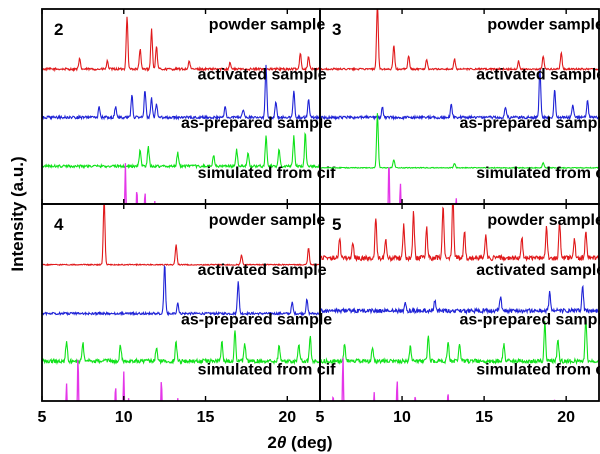 Image resolution: width=600 pixels, height=454 pixels. What do you see at coordinates (59, 224) in the screenshot?
I see `panel-number: 4` at bounding box center [59, 224].